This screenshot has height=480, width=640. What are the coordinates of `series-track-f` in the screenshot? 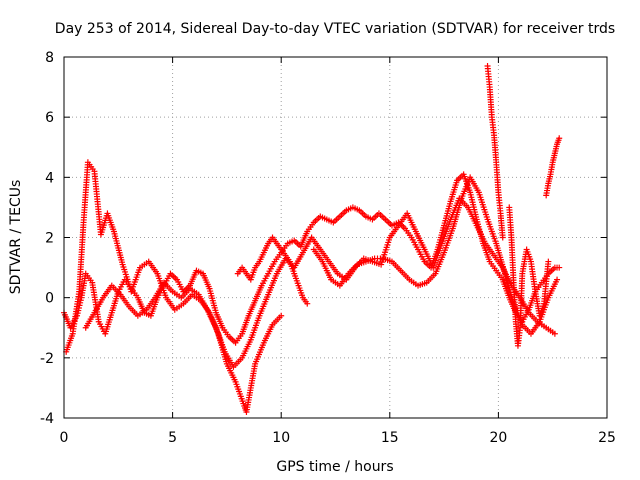 It's located at (529, 276).